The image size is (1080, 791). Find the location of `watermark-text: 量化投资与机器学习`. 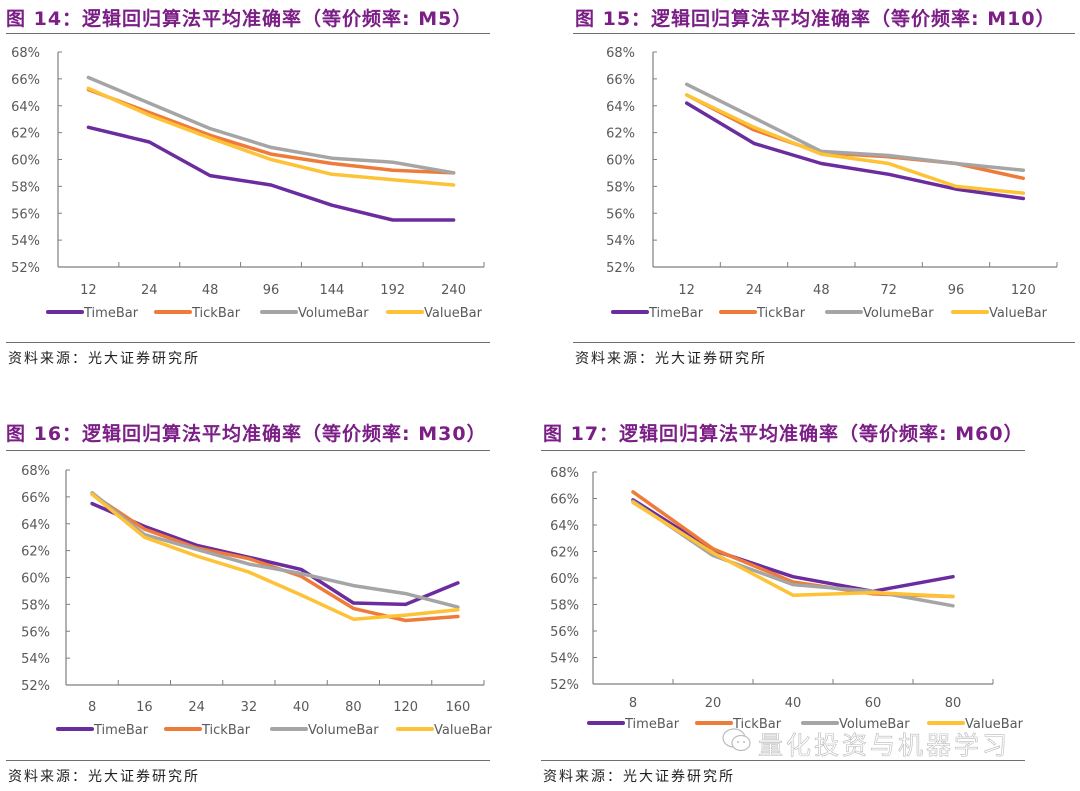

watermark-text: 量化投资与机器学习 is located at coordinates (884, 746).